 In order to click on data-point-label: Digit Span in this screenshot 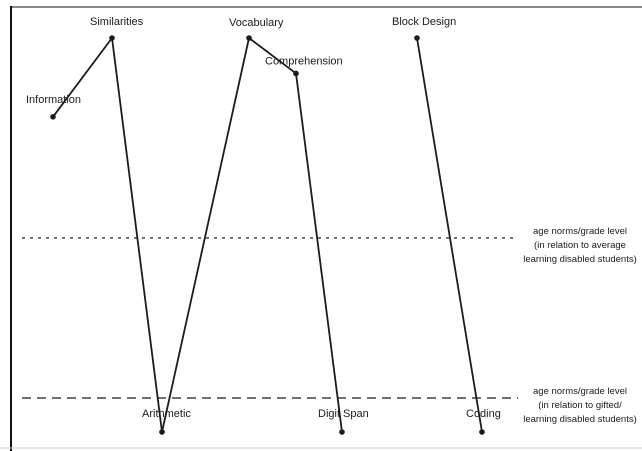, I will do `click(343, 414)`.